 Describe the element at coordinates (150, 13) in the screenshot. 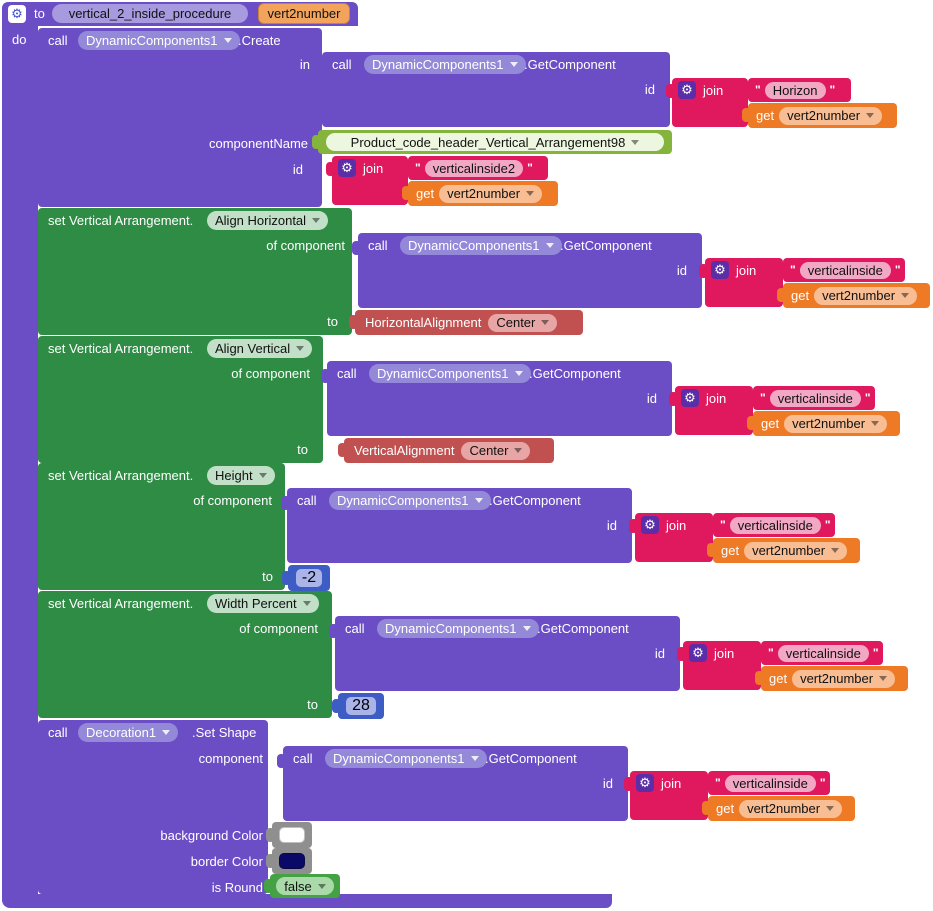

I see `procedure-name-field: vertical_2_inside_procedure` at that location.